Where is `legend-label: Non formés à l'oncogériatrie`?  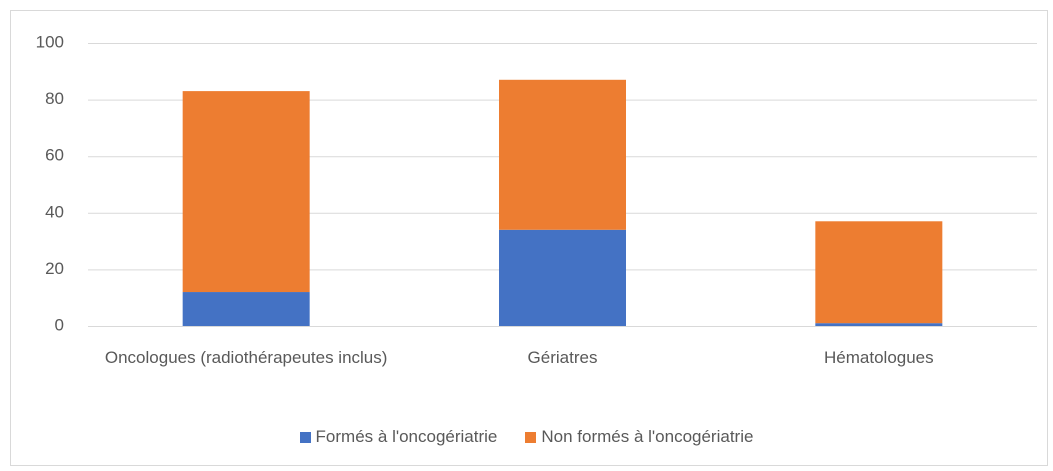
legend-label: Non formés à l'oncogériatrie is located at coordinates (647, 436).